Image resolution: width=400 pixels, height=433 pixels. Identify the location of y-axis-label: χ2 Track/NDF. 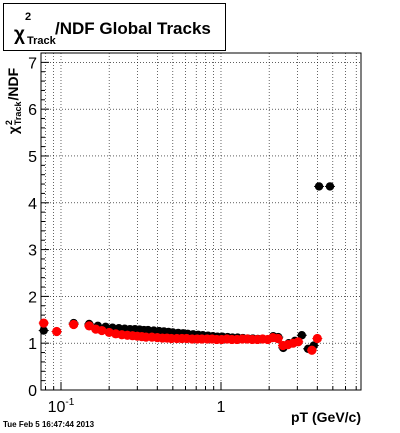
(14, 101).